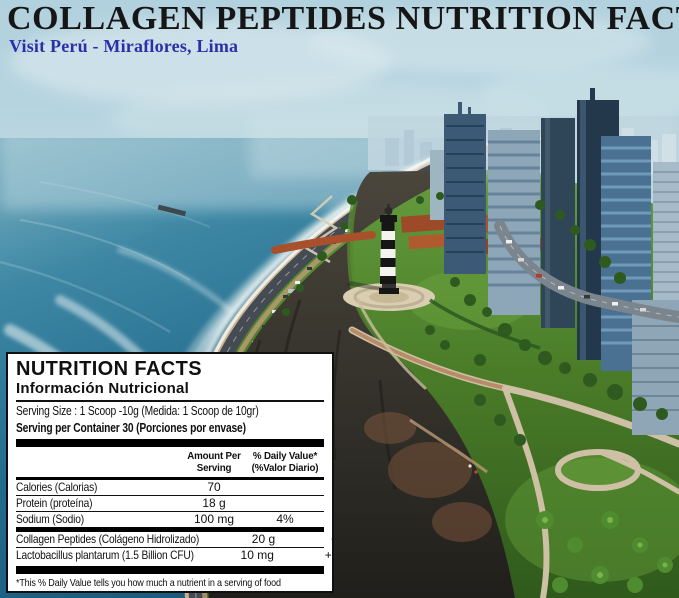  I want to click on thick-divider, so click(170, 443).